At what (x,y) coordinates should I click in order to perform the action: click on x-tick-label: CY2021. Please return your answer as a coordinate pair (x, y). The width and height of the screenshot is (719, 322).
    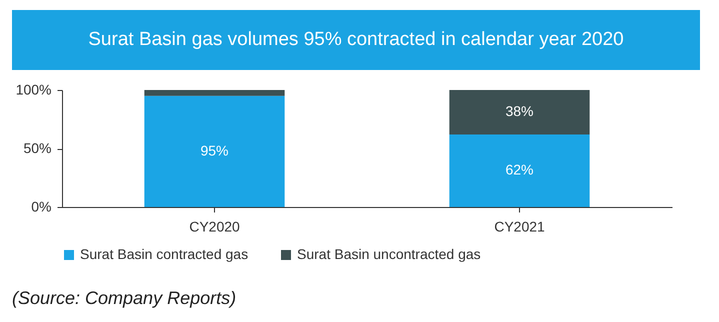
    Looking at the image, I should click on (520, 226).